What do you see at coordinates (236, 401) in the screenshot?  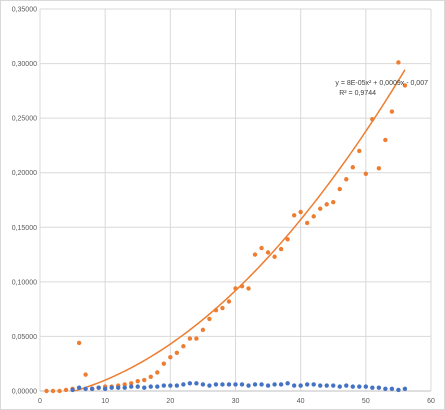 I see `x-tick-label: 30` at bounding box center [236, 401].